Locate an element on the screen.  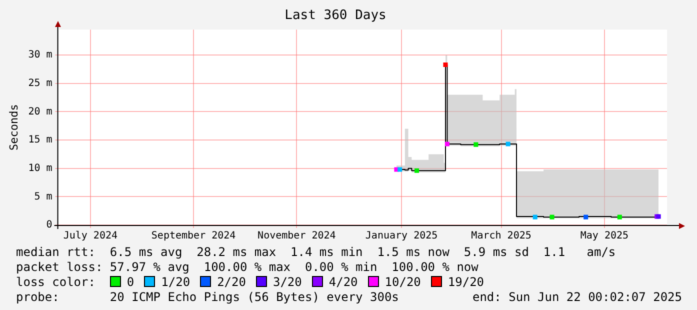
text: packet loss: 57.97 % avg 100.00 % max 0.00 % min 100.00 % now is located at coordinates (248, 267).